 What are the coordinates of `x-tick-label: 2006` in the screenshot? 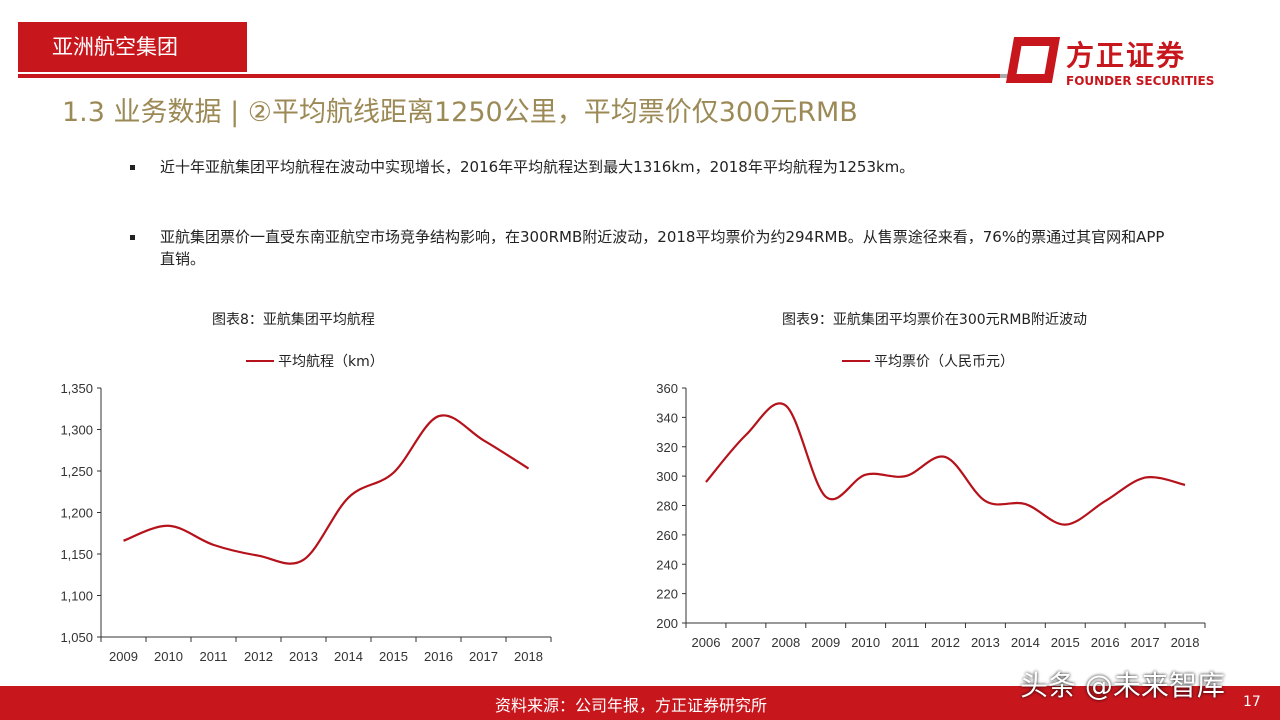 It's located at (706, 642).